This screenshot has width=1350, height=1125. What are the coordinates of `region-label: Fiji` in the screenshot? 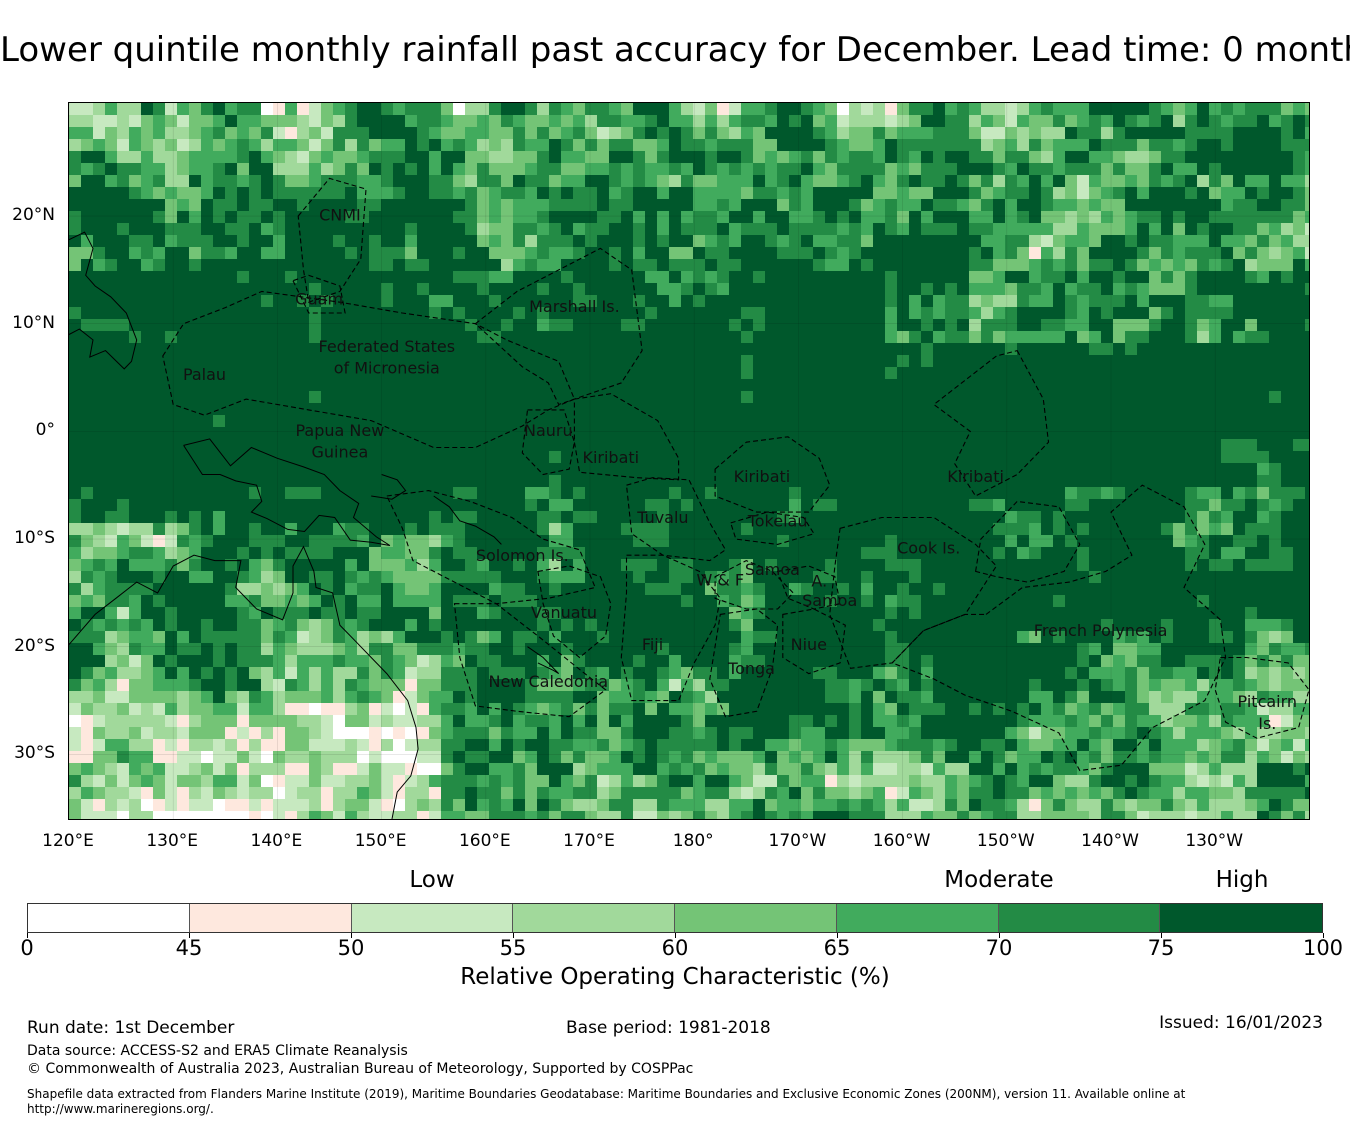 It's located at (652, 644).